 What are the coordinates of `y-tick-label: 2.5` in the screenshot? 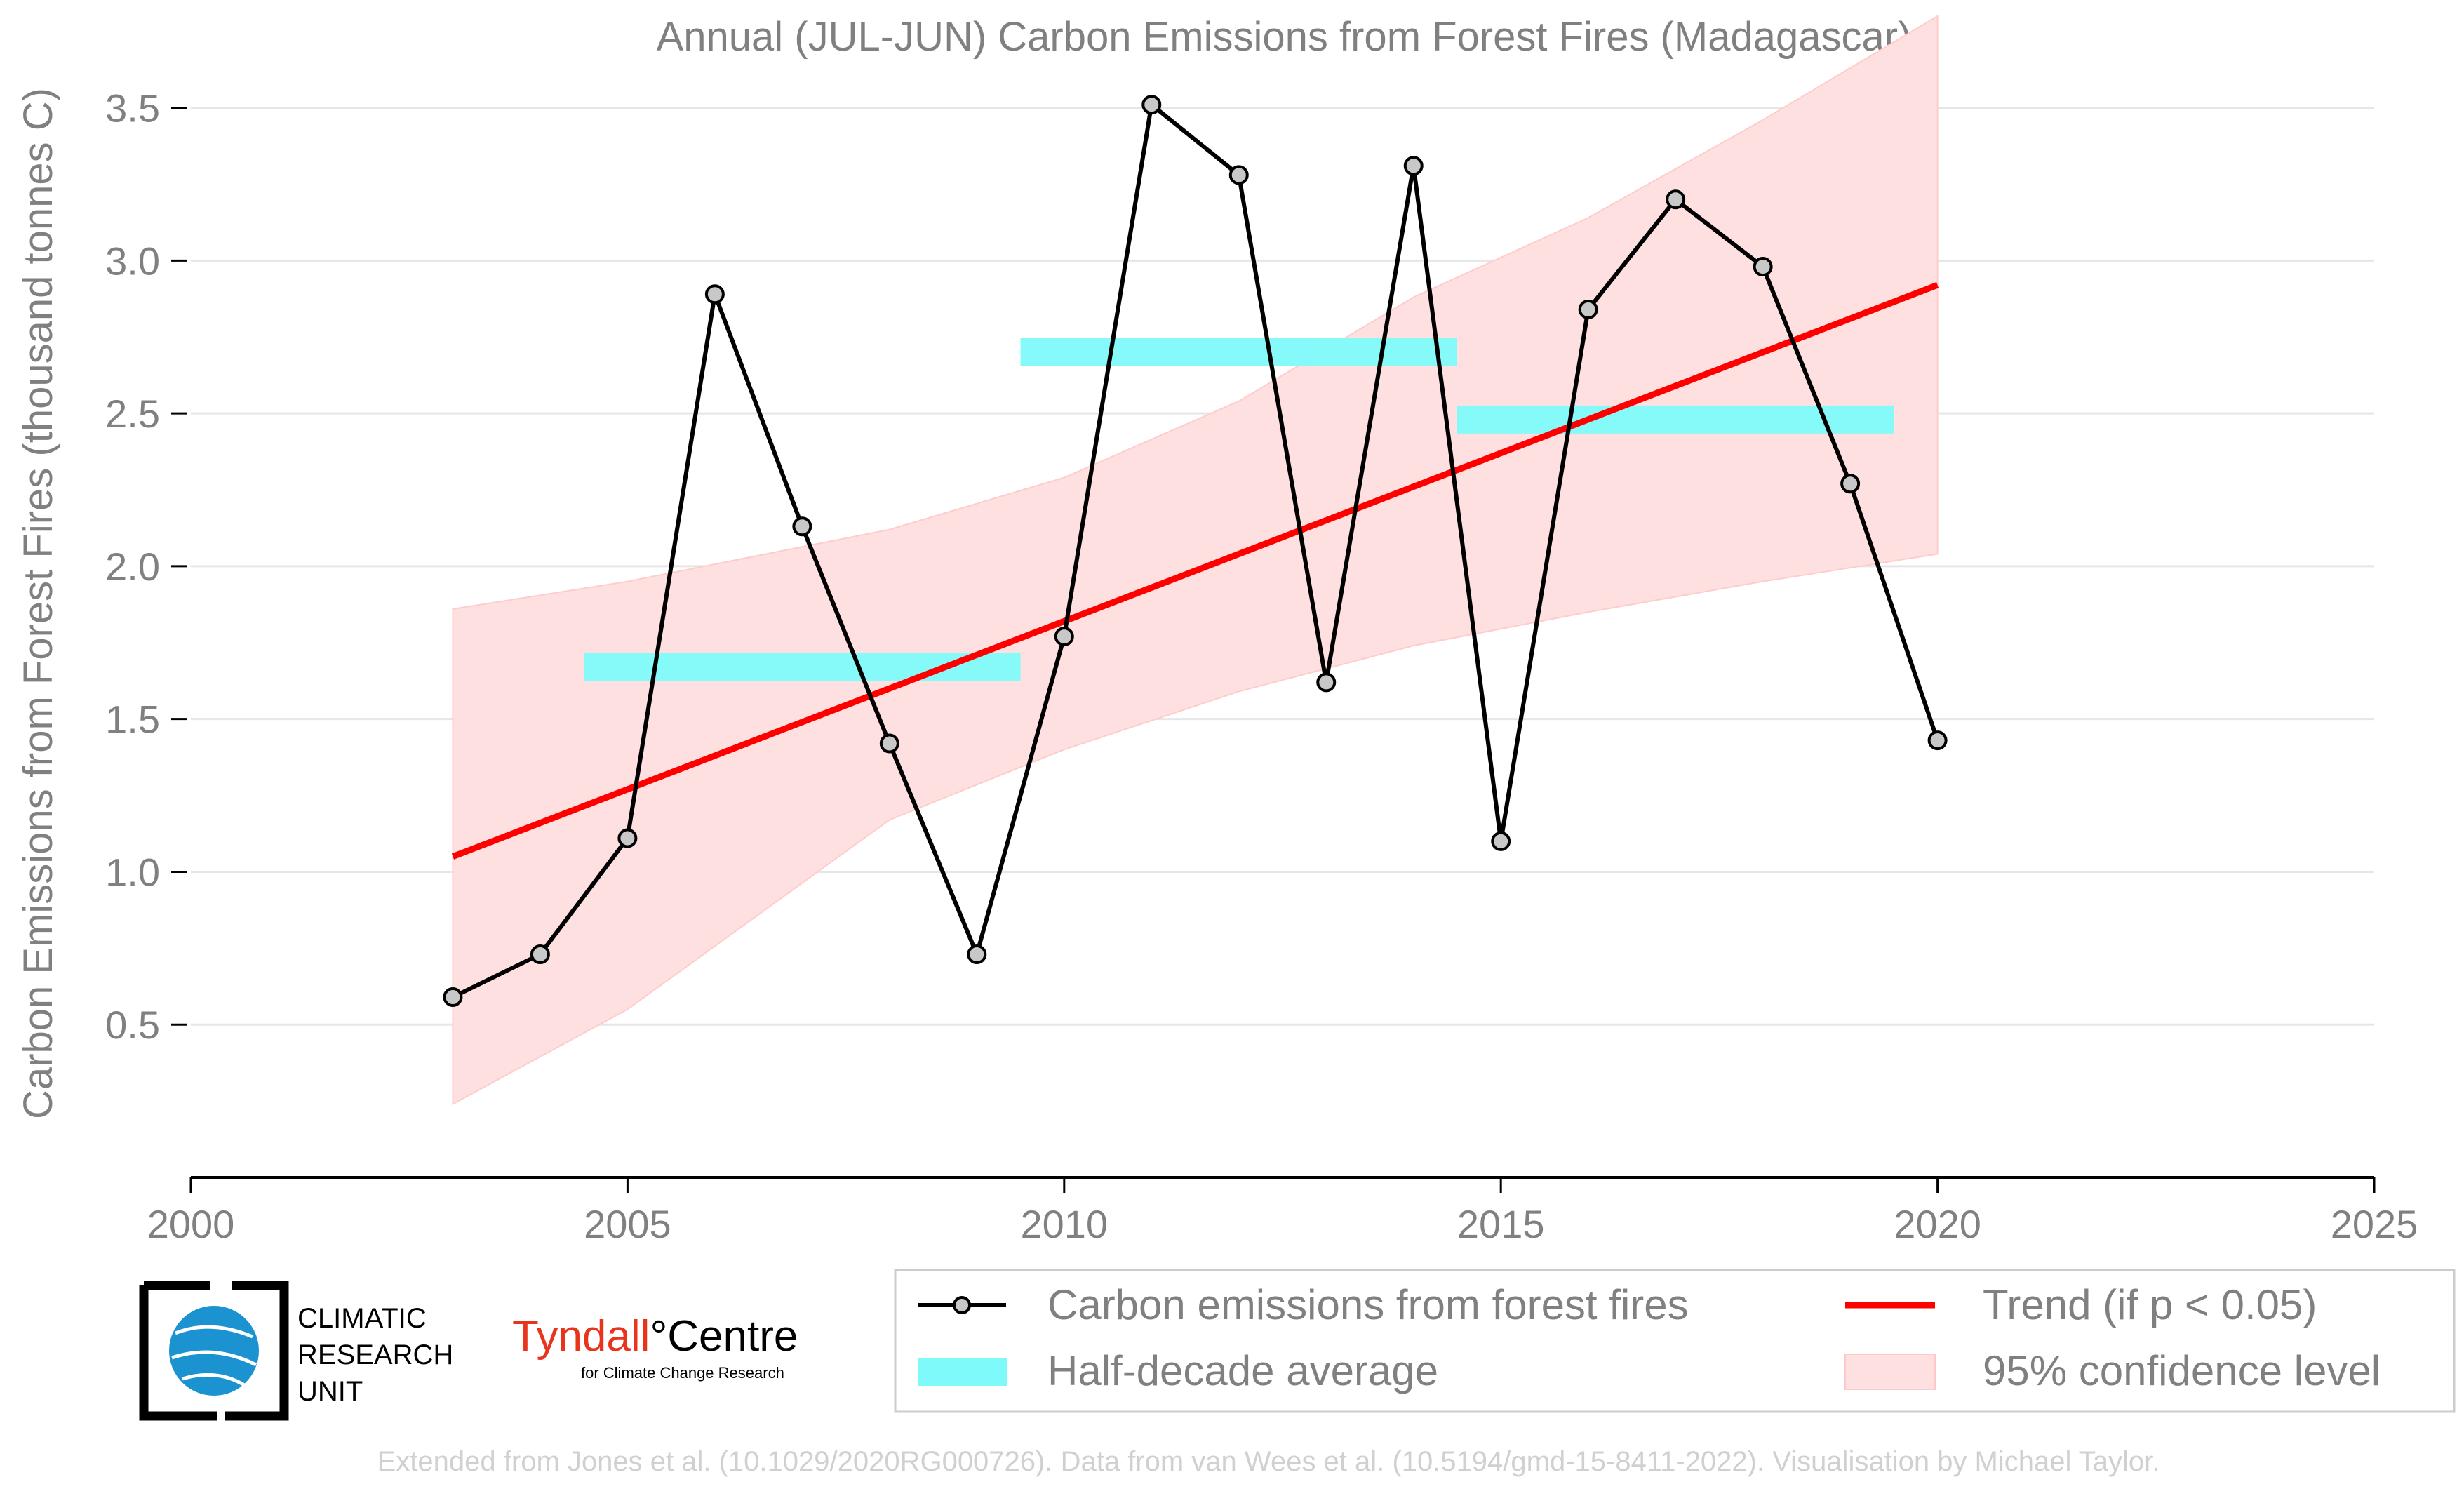 It's located at (132, 414).